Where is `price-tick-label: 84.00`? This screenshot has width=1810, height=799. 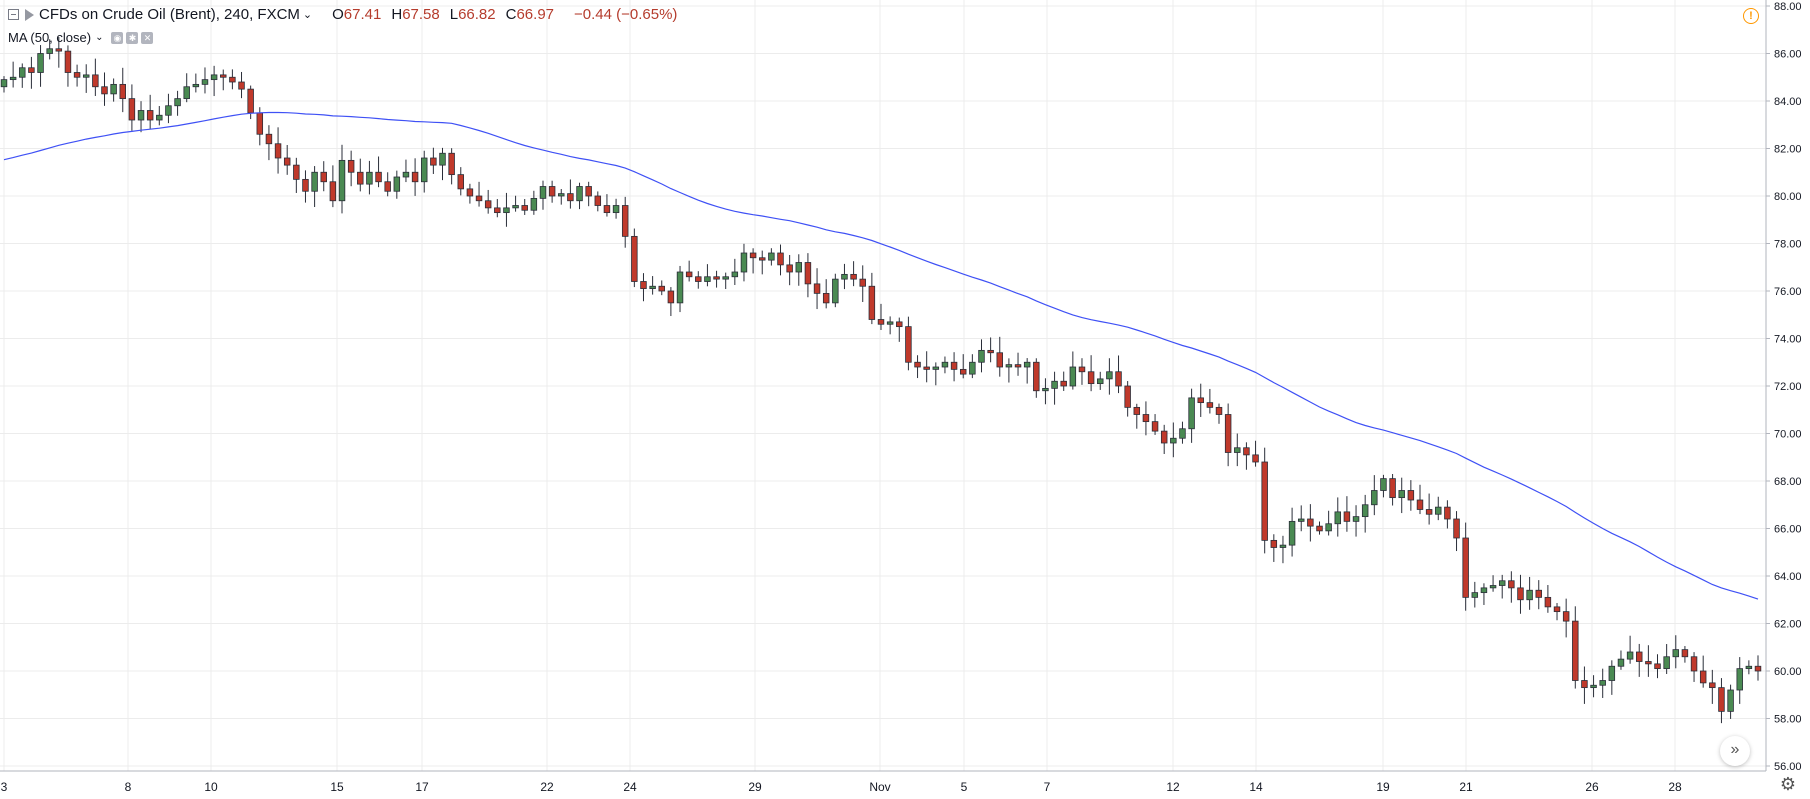 price-tick-label: 84.00 is located at coordinates (1788, 102).